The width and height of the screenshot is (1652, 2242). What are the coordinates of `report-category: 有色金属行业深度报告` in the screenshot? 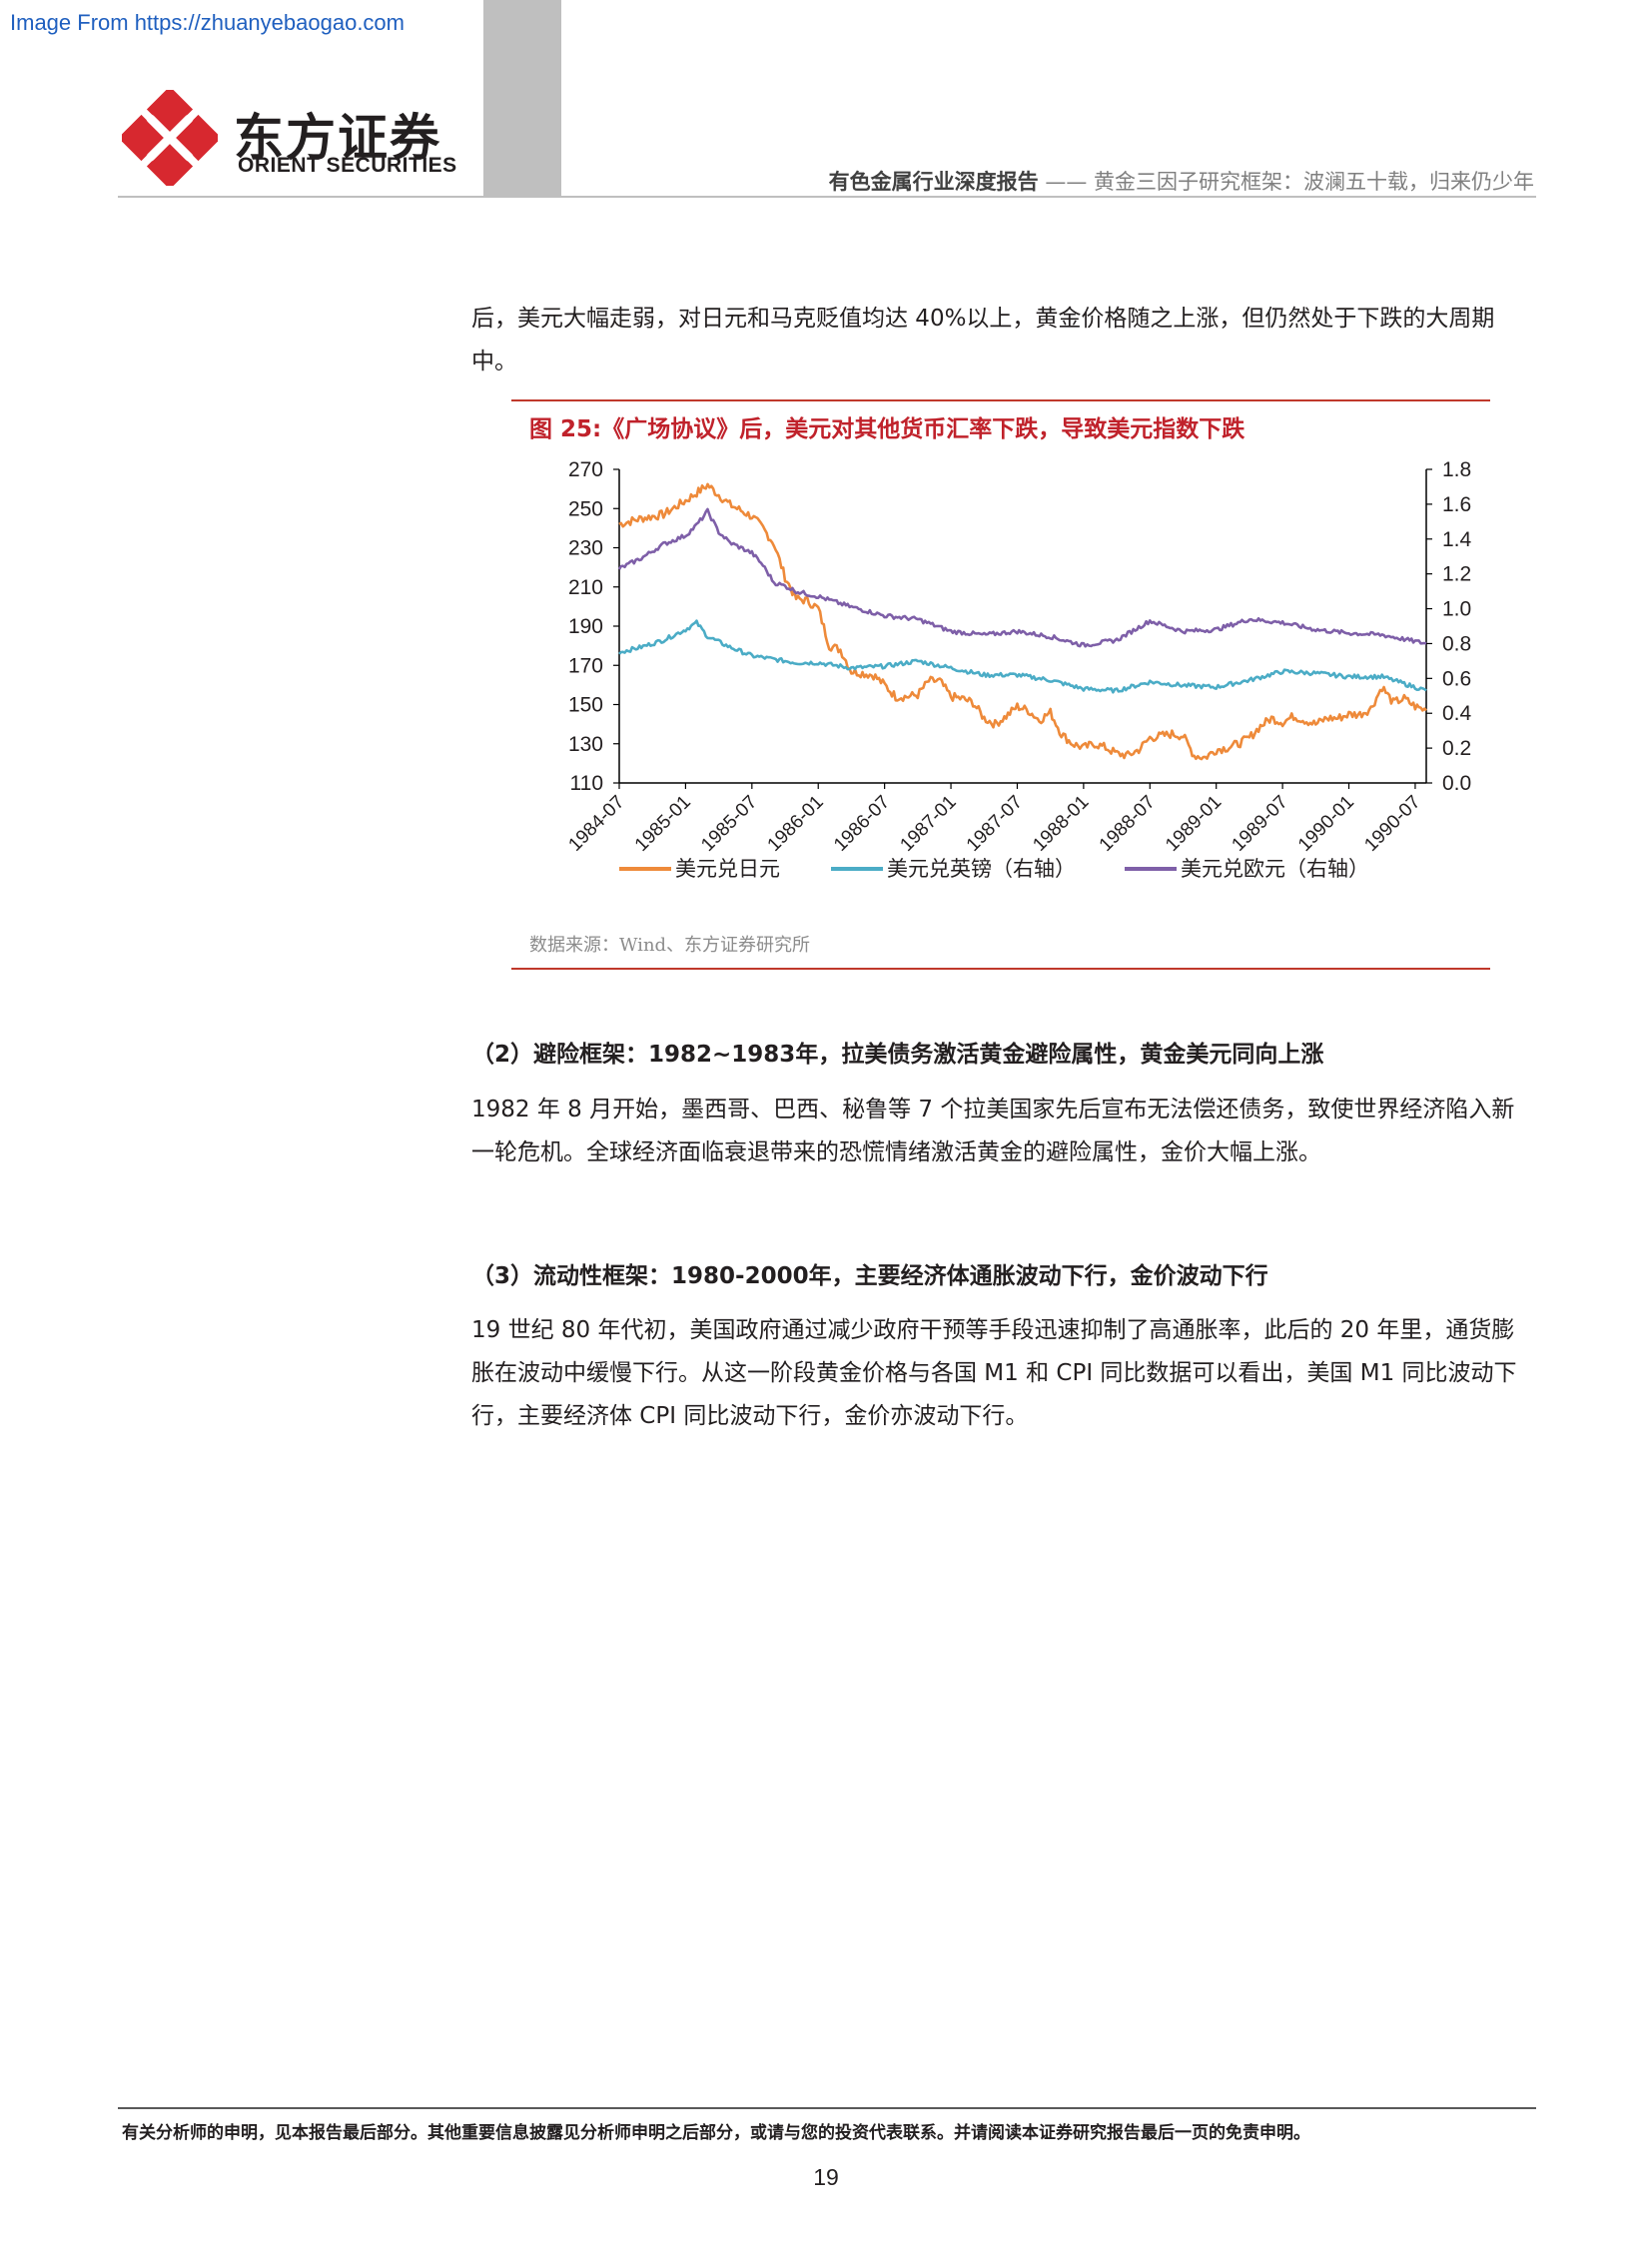 It's located at (933, 182).